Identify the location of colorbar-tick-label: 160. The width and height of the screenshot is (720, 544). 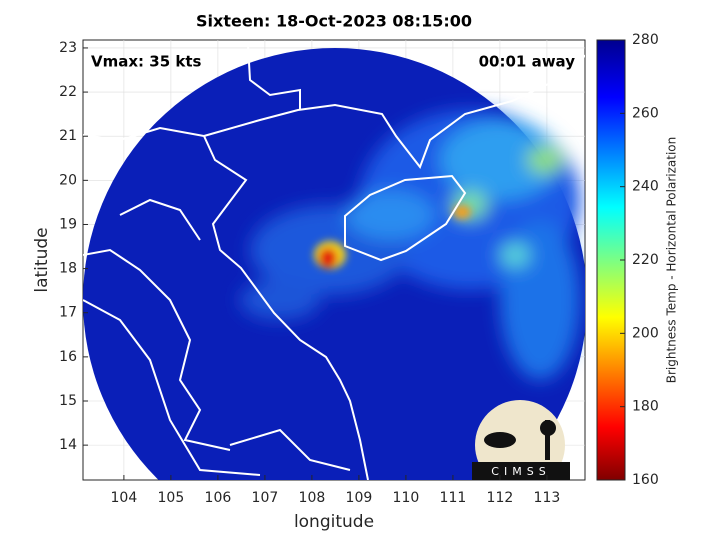
(645, 480).